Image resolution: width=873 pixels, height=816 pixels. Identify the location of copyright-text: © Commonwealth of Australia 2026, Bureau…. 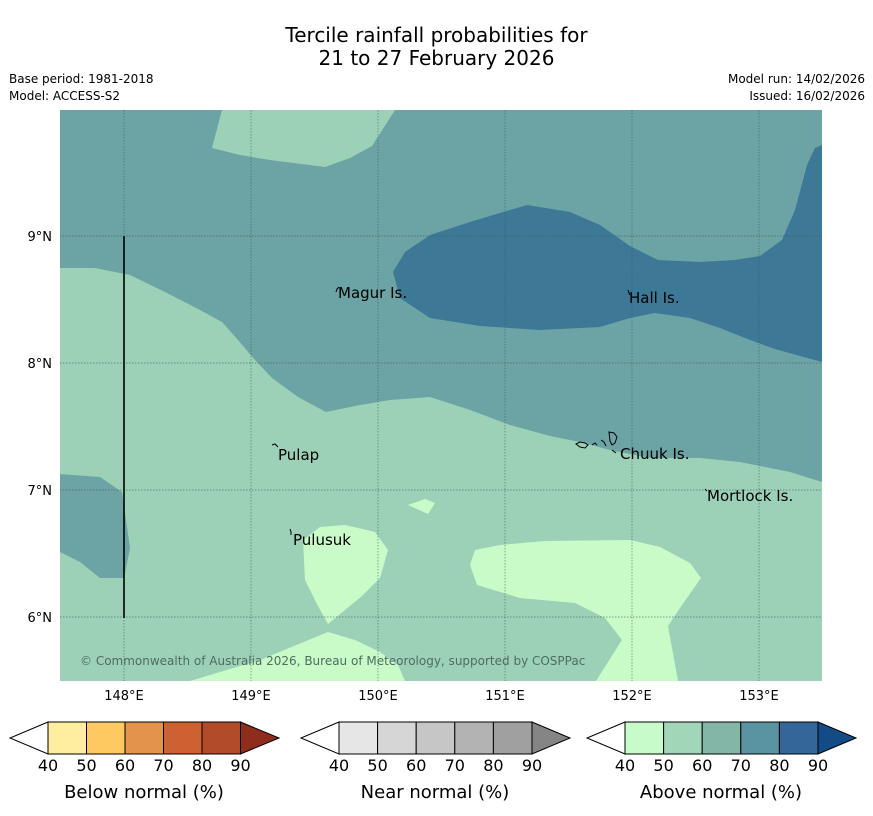
(332, 661).